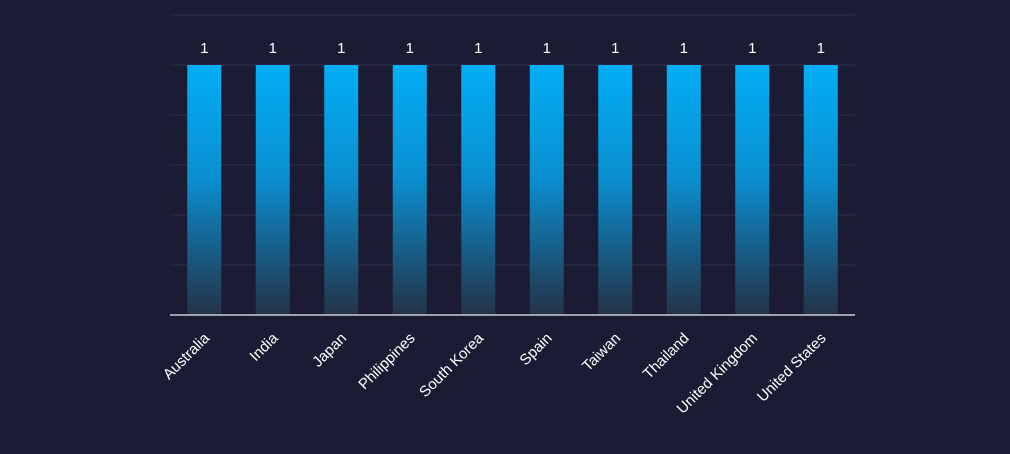 This screenshot has width=1010, height=454. What do you see at coordinates (187, 356) in the screenshot?
I see `x-tick-label-australia: Australia` at bounding box center [187, 356].